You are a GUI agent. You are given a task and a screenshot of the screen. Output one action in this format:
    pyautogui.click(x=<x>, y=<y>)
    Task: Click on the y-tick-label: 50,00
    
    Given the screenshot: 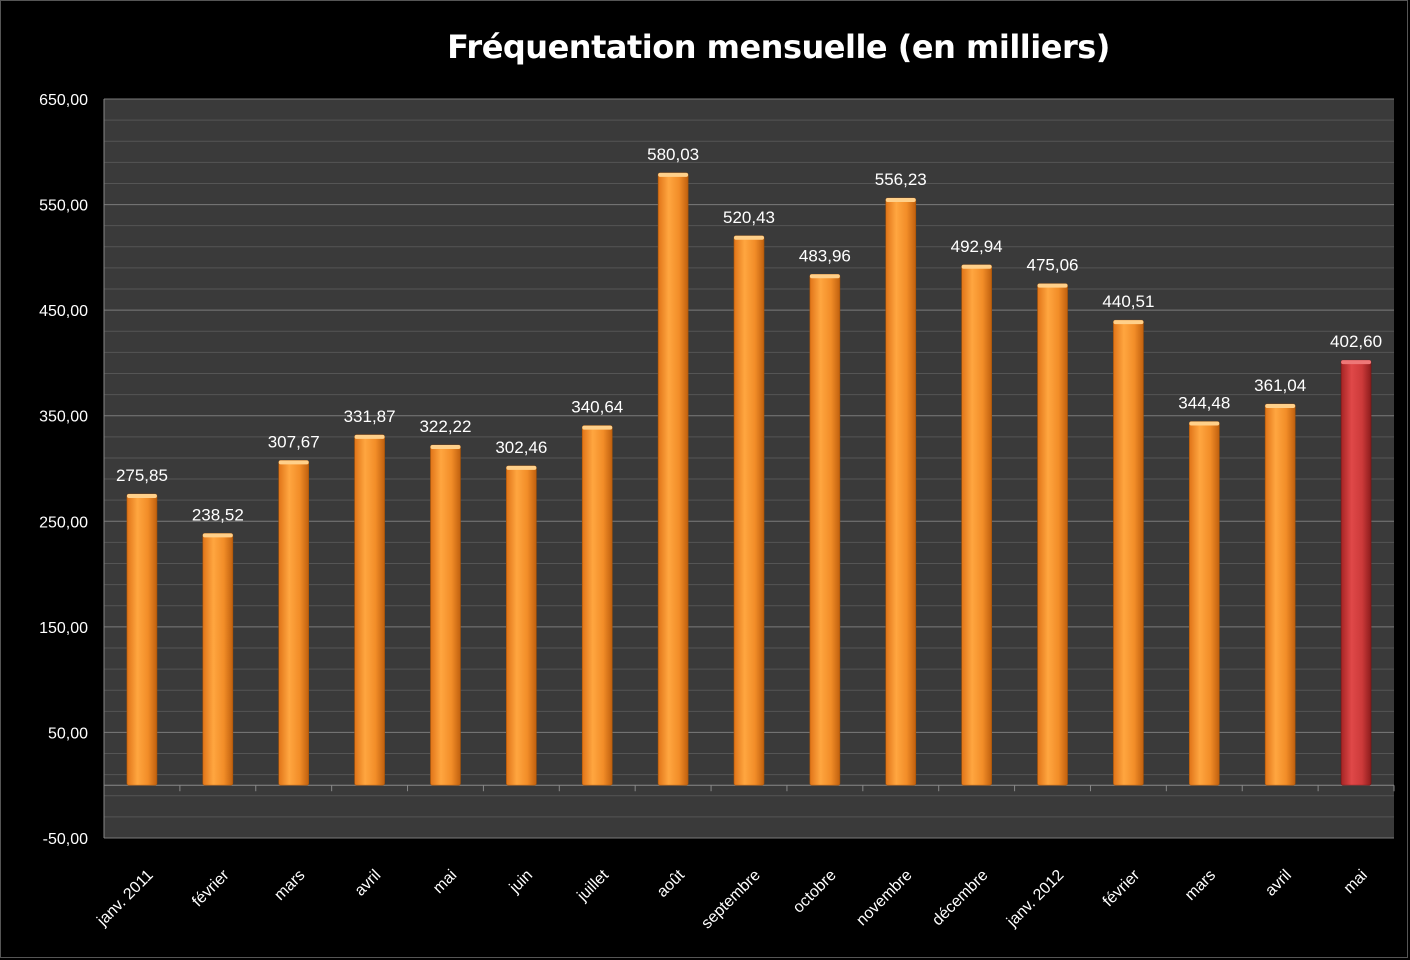 What is the action you would take?
    pyautogui.click(x=68, y=733)
    